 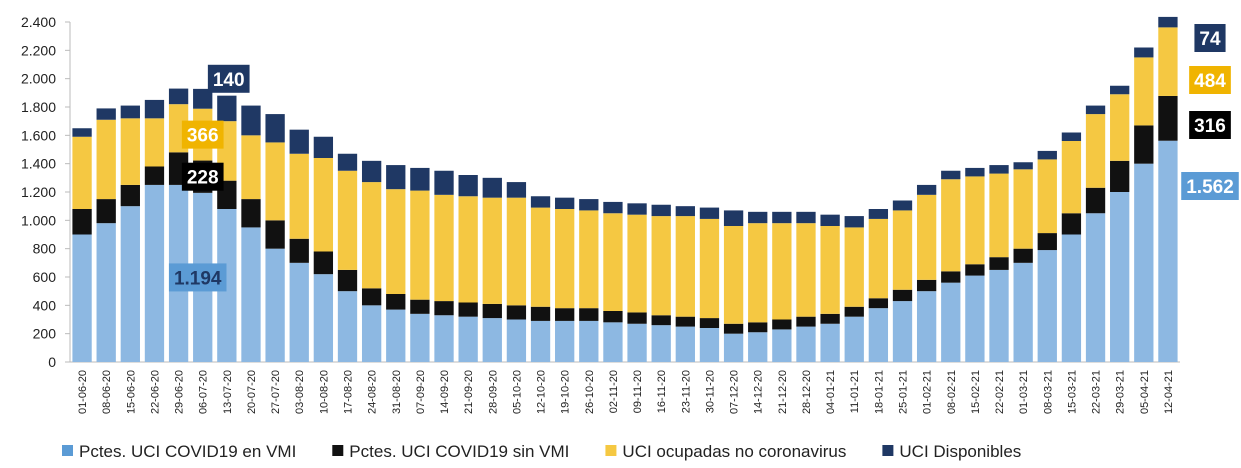 What do you see at coordinates (155, 392) in the screenshot?
I see `x-tick-label: 22-06-20` at bounding box center [155, 392].